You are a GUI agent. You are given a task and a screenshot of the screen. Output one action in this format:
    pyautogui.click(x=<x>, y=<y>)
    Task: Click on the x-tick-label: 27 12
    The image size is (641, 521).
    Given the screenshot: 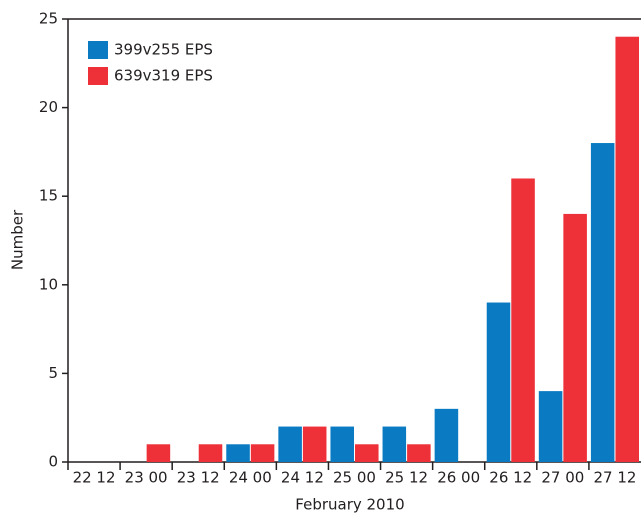 What is the action you would take?
    pyautogui.click(x=614, y=478)
    